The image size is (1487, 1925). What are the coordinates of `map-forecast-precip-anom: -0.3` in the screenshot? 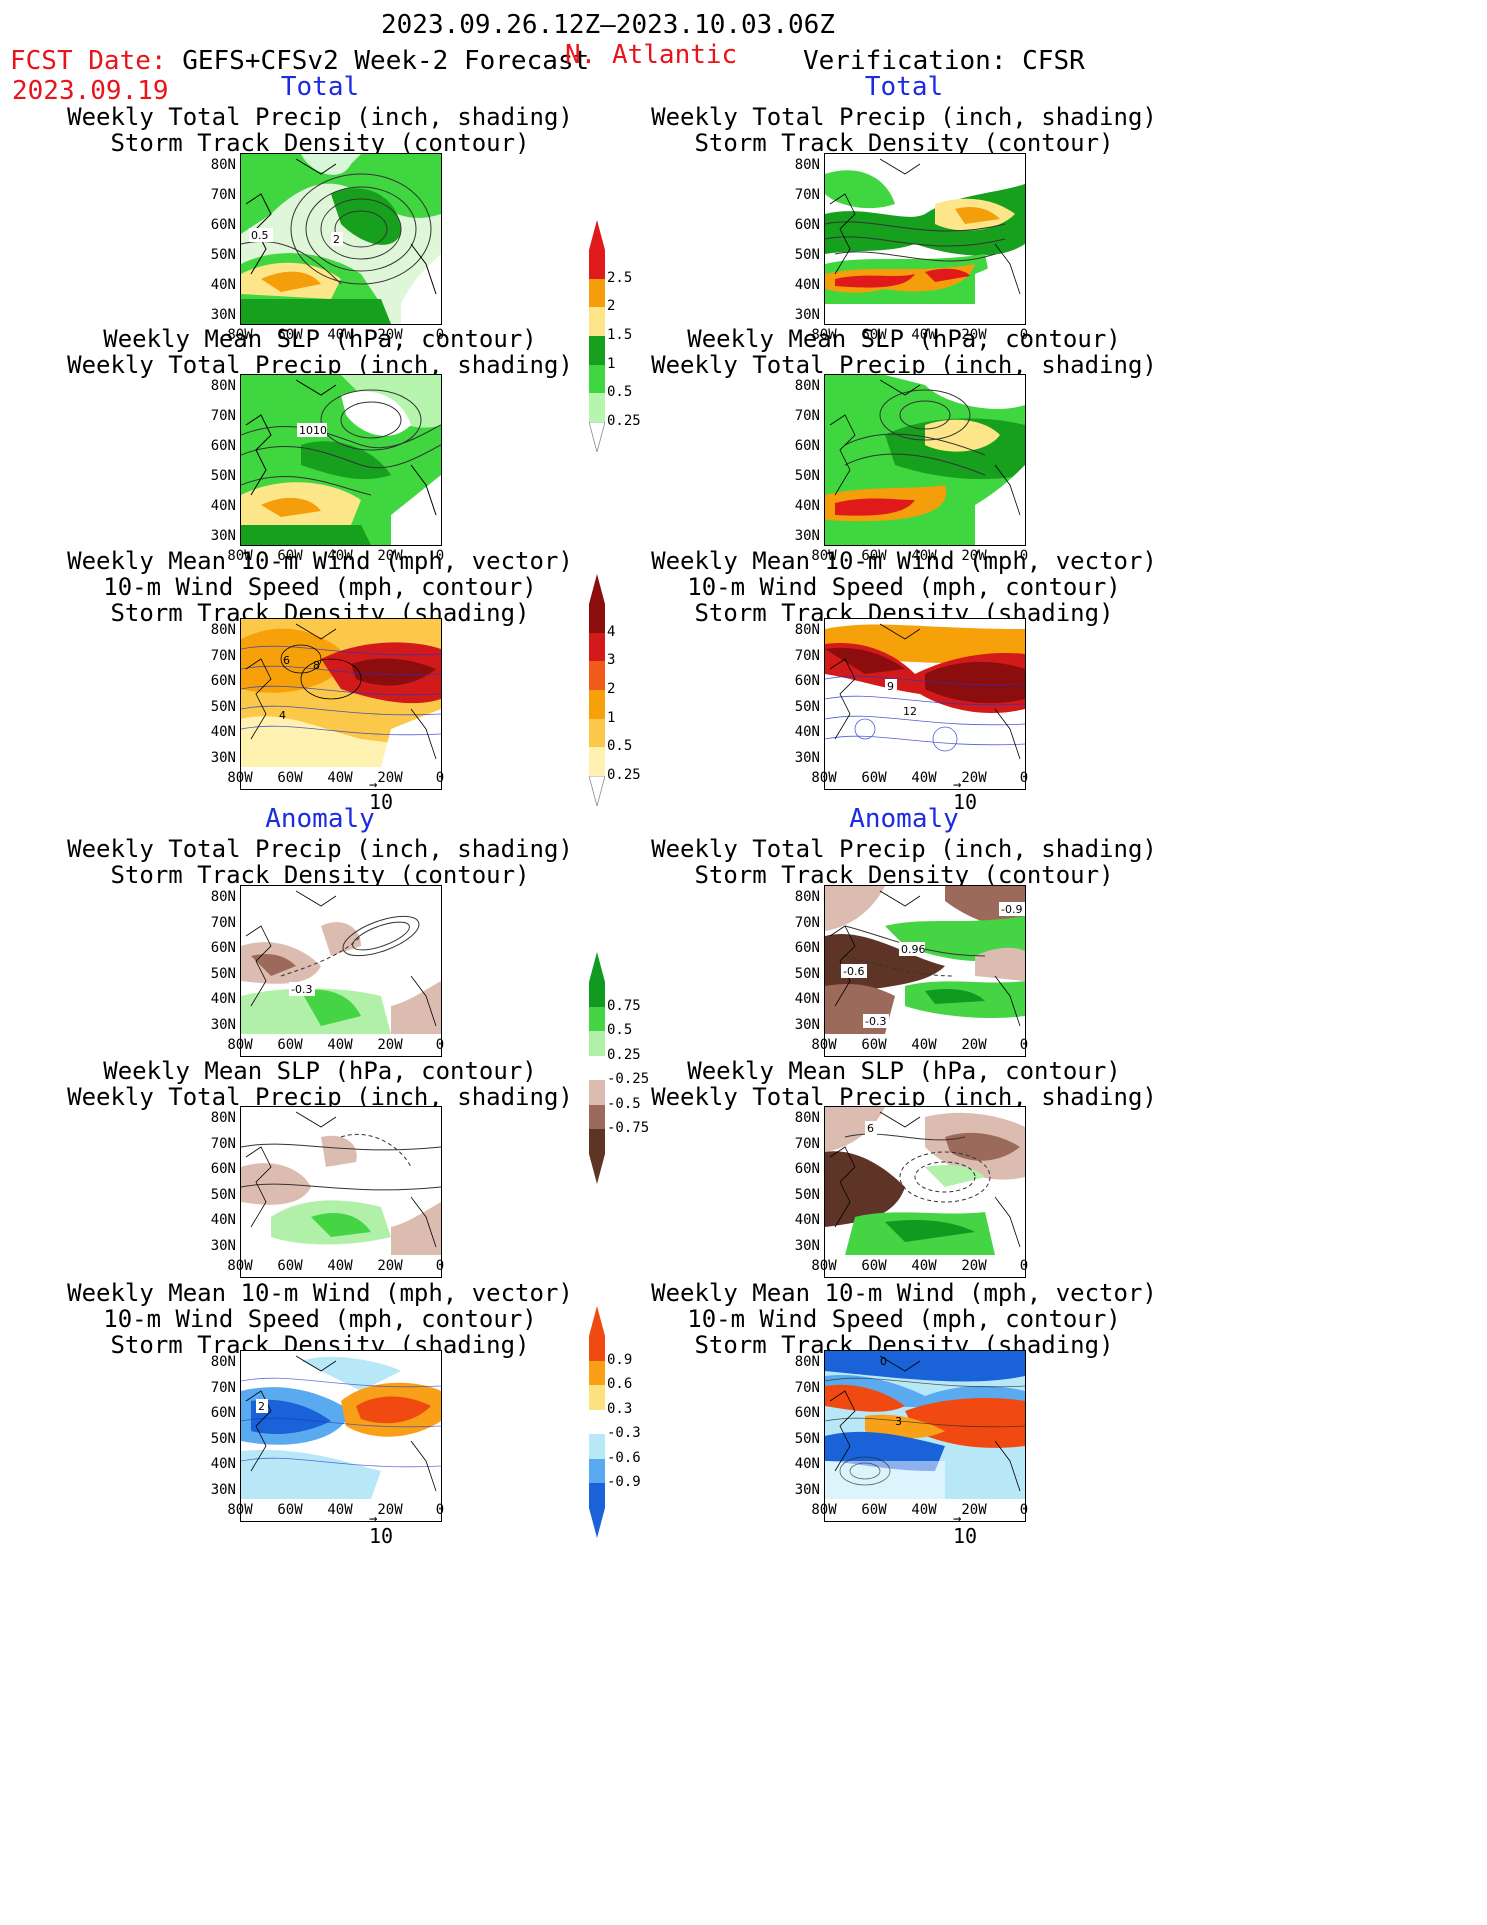 It's located at (341, 971).